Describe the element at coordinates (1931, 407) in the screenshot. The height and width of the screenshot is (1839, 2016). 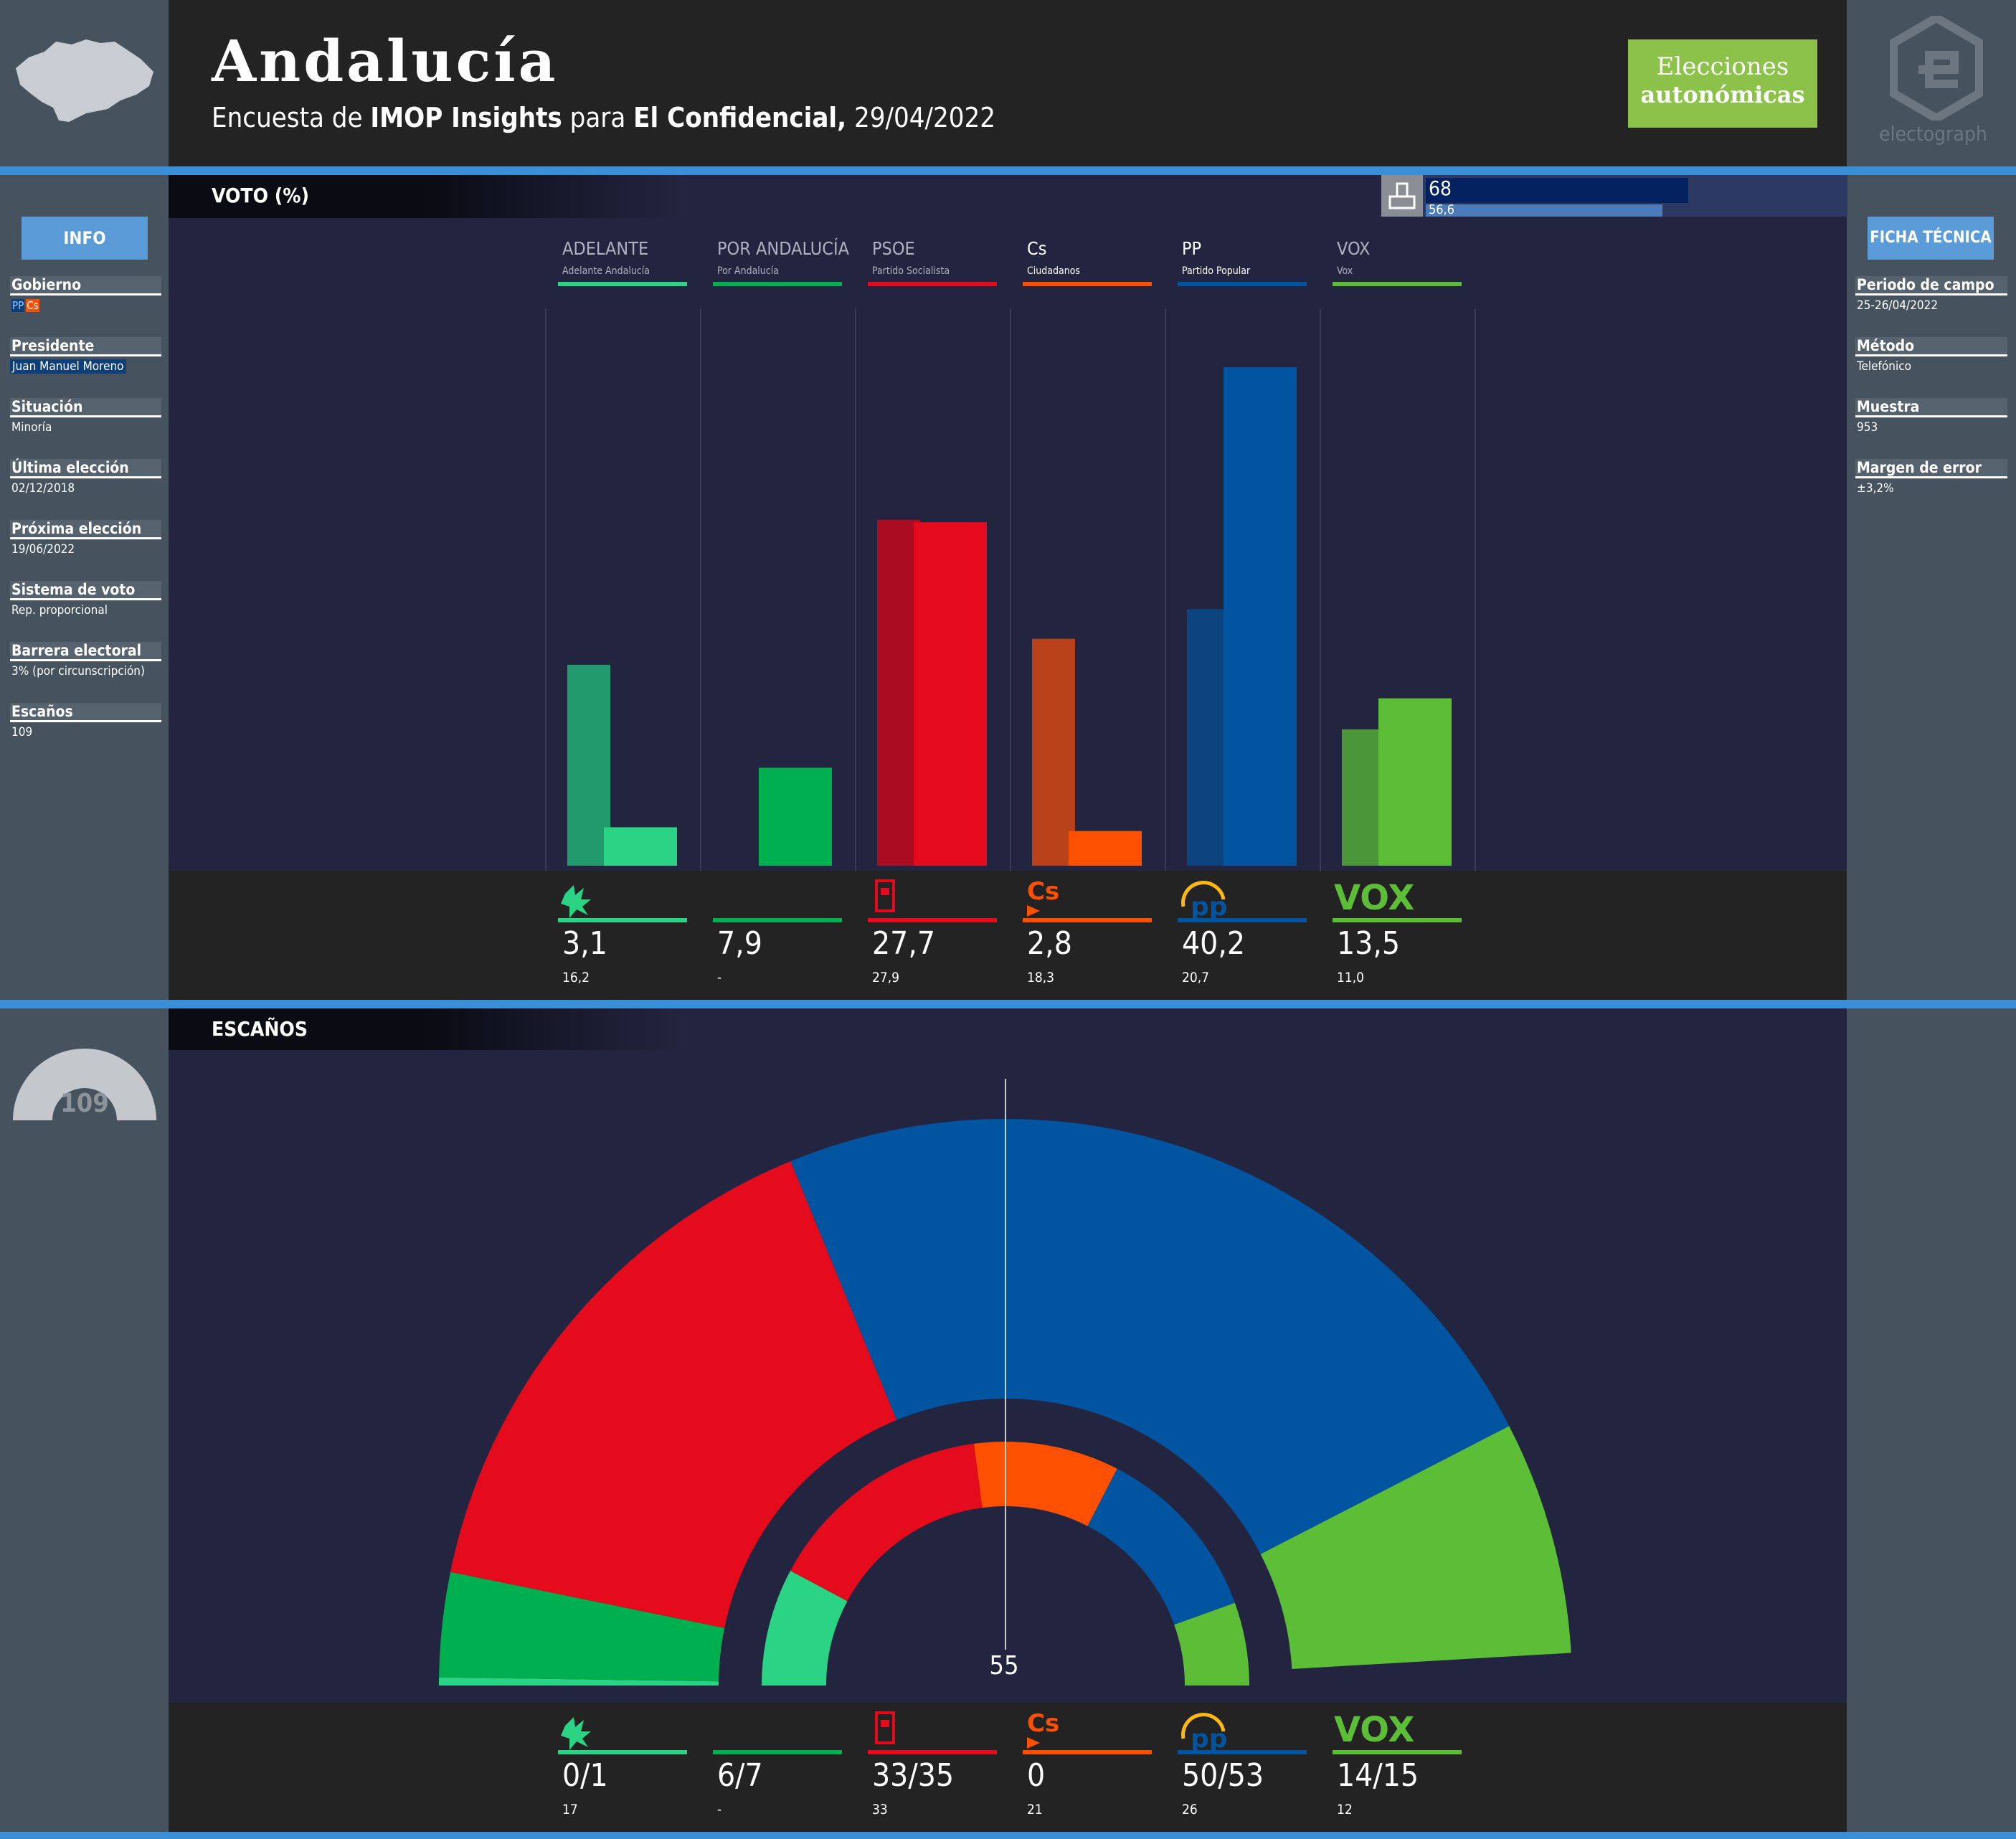
I see `ficha-item-label: Muestra` at that location.